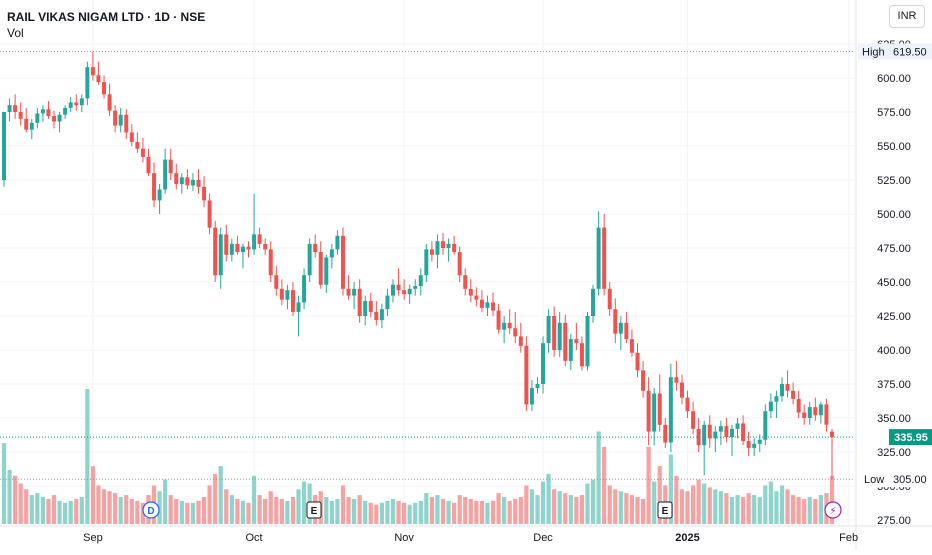  What do you see at coordinates (106, 17) in the screenshot?
I see `symbol-title: RAIL VIKAS NIGAM LTD · 1D · NSE` at bounding box center [106, 17].